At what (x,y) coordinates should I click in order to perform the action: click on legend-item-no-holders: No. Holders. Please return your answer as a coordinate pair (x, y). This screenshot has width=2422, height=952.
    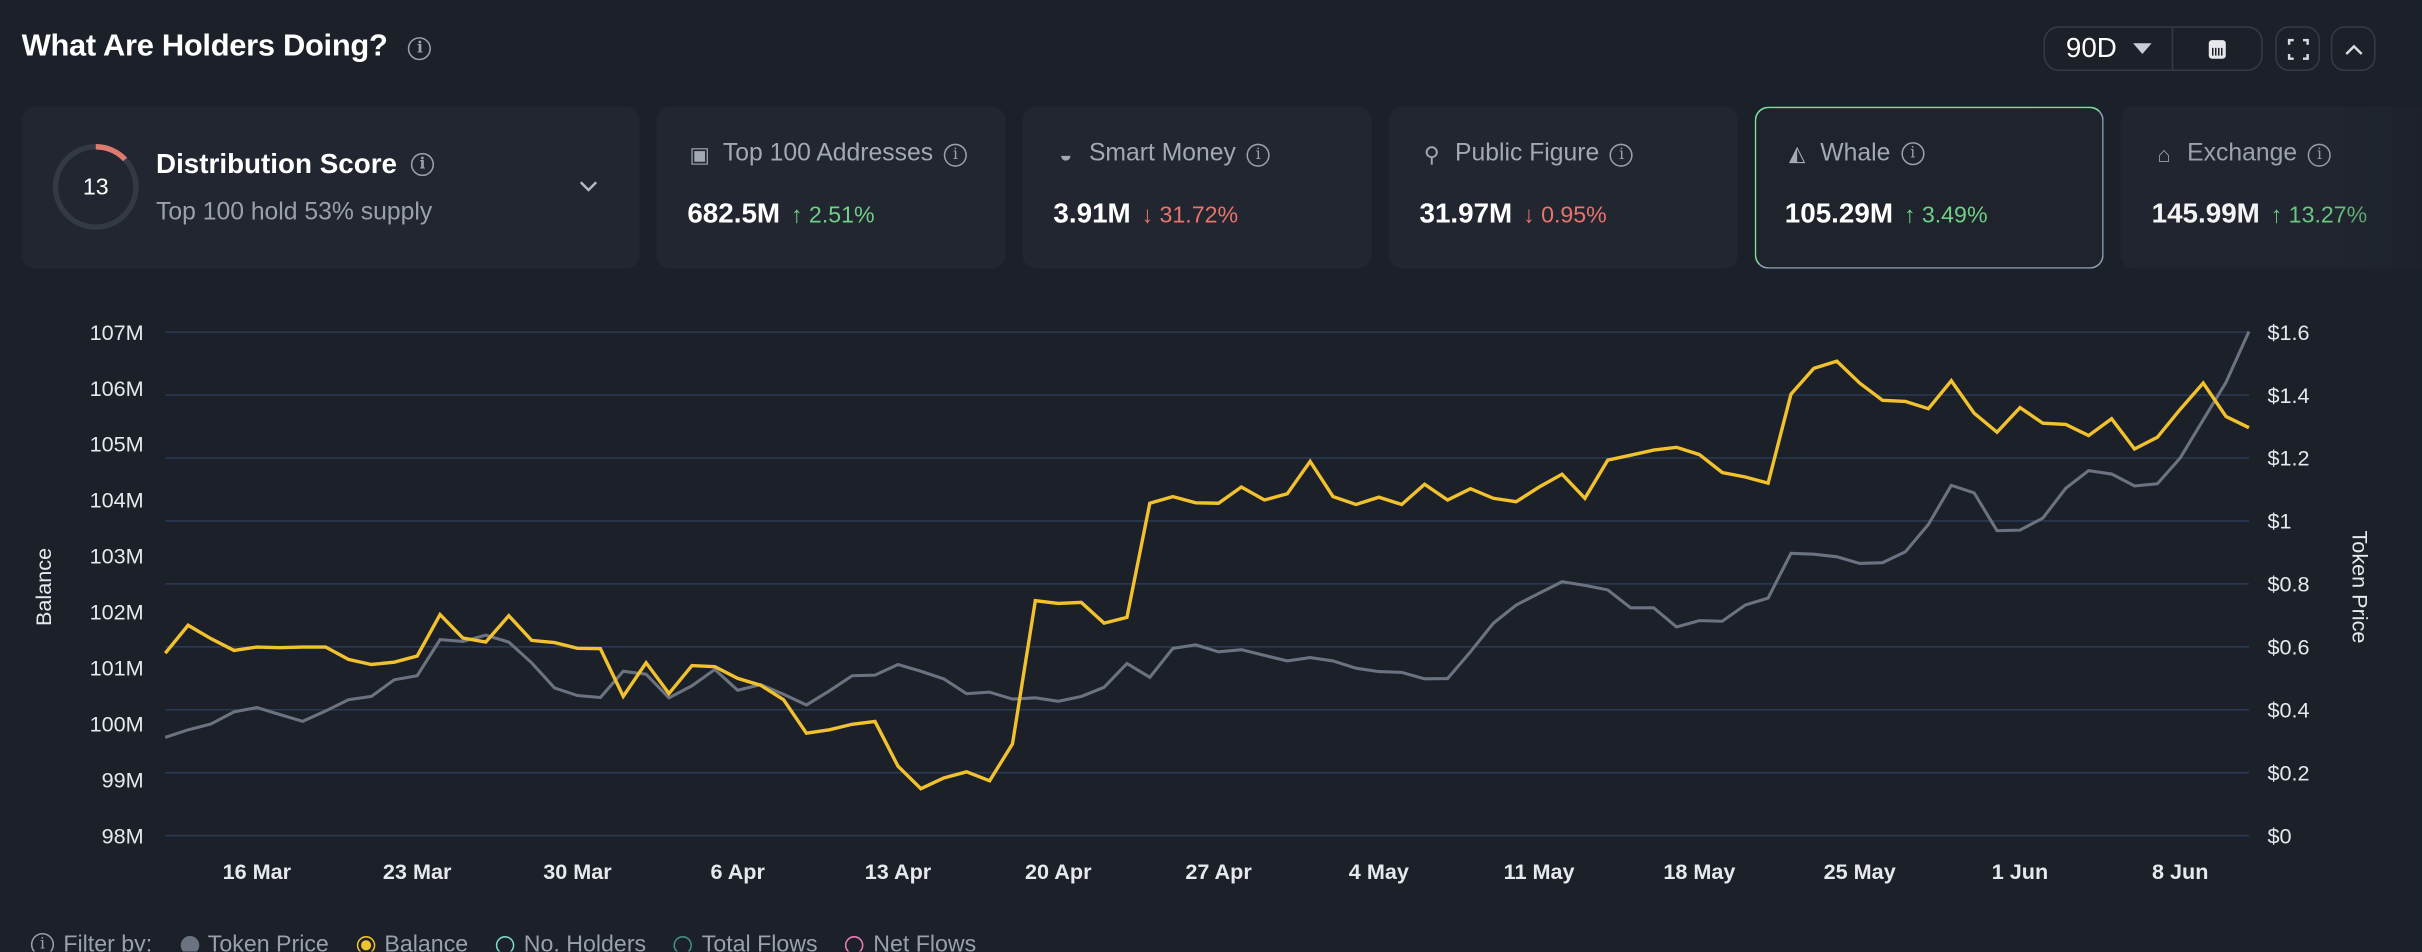
    Looking at the image, I should click on (571, 941).